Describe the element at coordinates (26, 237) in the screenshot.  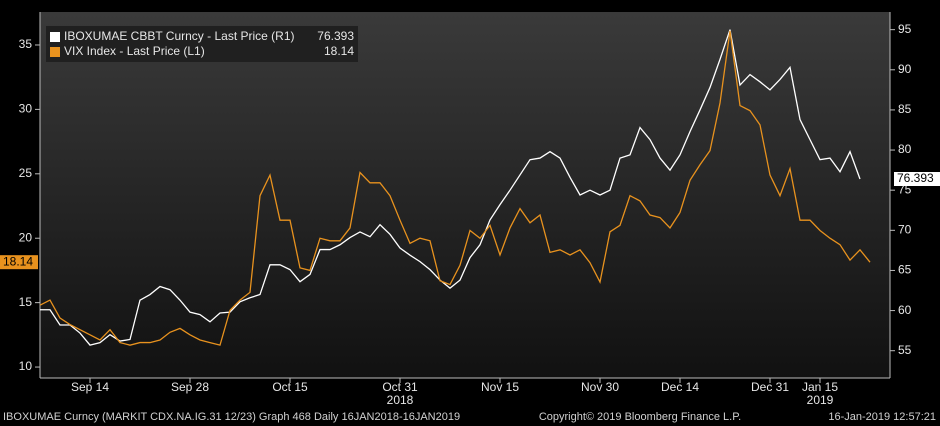
I see `y-tick-label: 20` at that location.